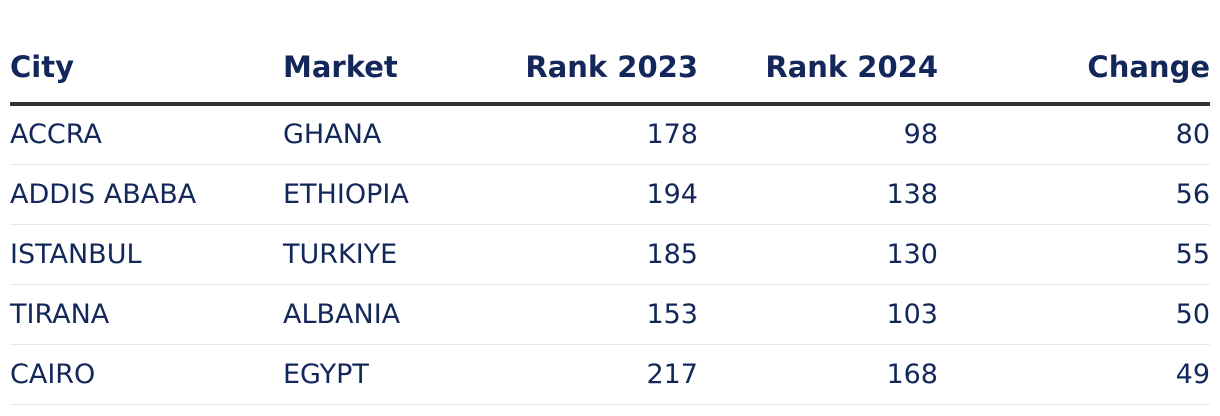 This screenshot has width=1220, height=416. What do you see at coordinates (396, 53) in the screenshot?
I see `header-market: Market` at bounding box center [396, 53].